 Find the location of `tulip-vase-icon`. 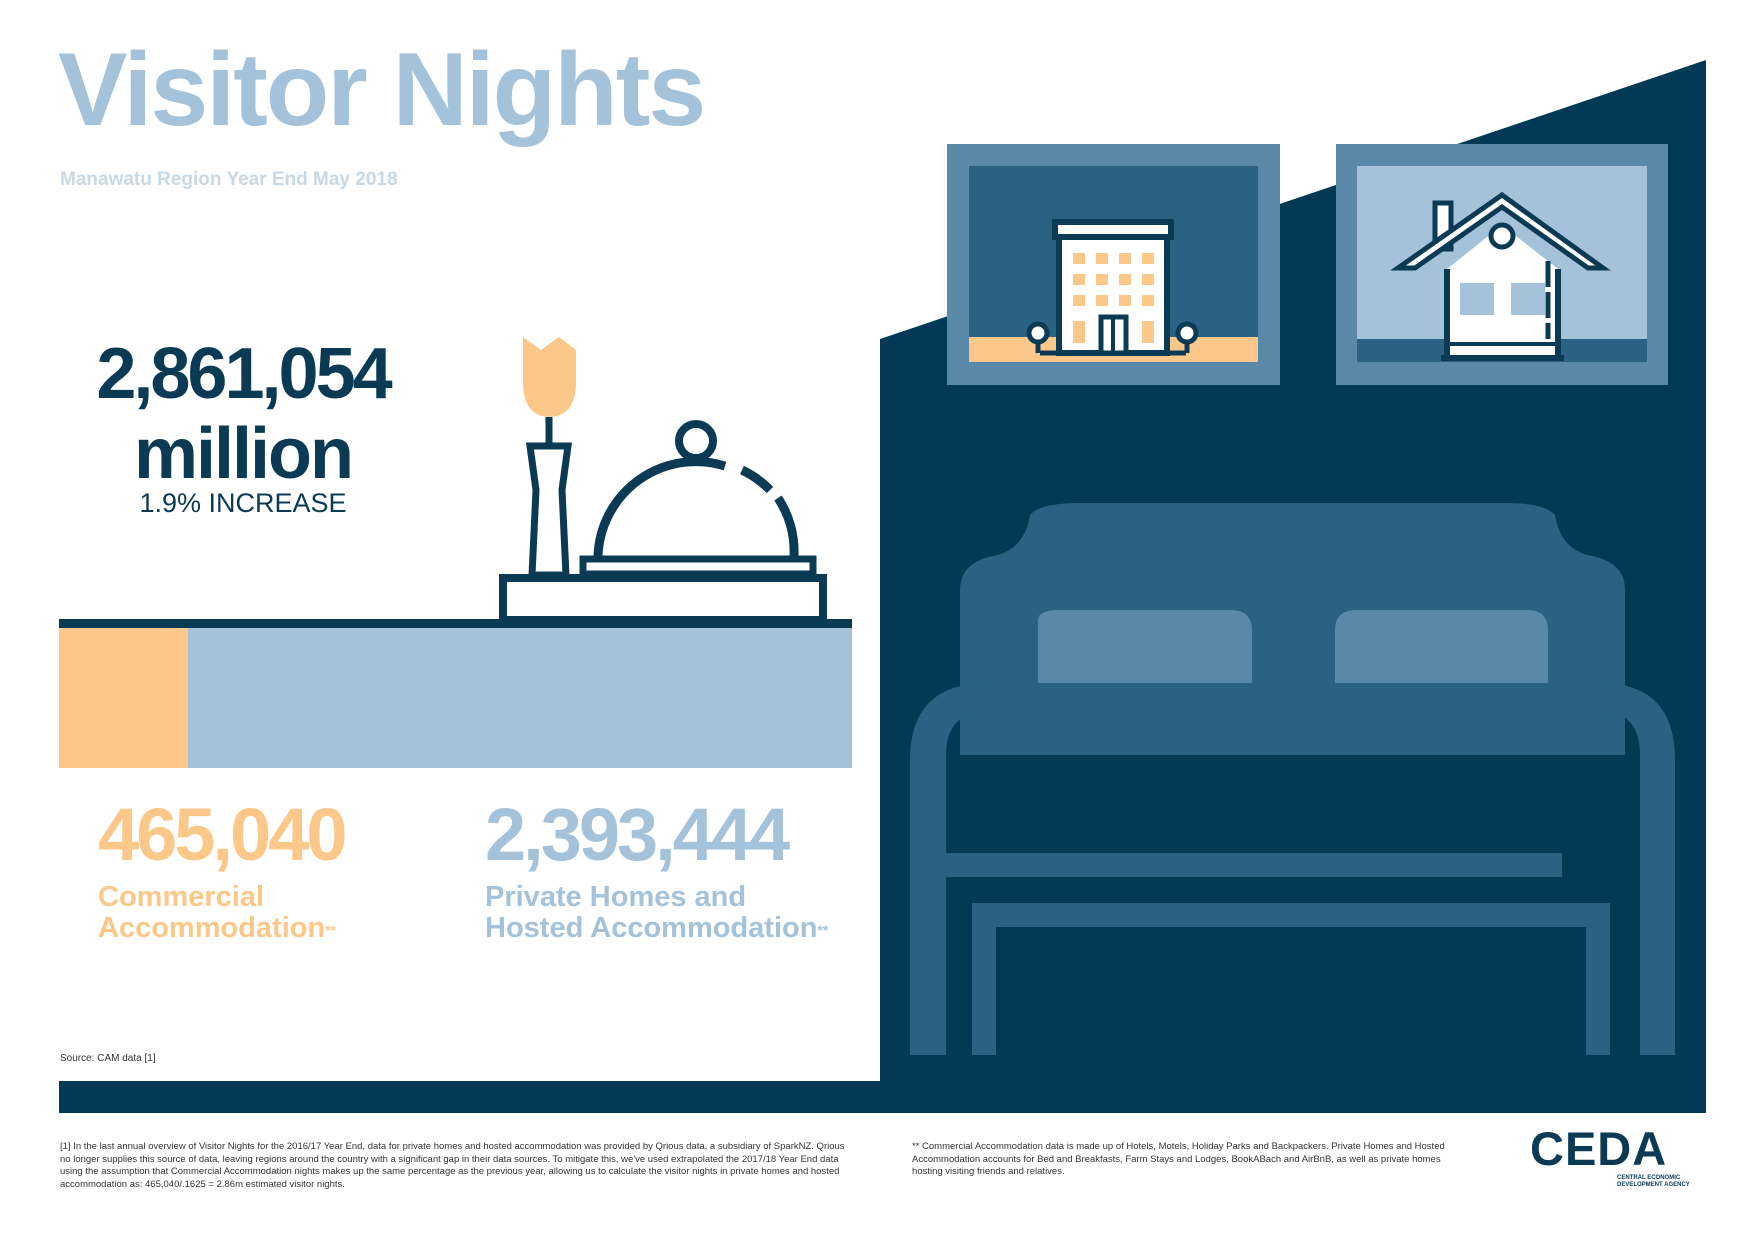

tulip-vase-icon is located at coordinates (549, 458).